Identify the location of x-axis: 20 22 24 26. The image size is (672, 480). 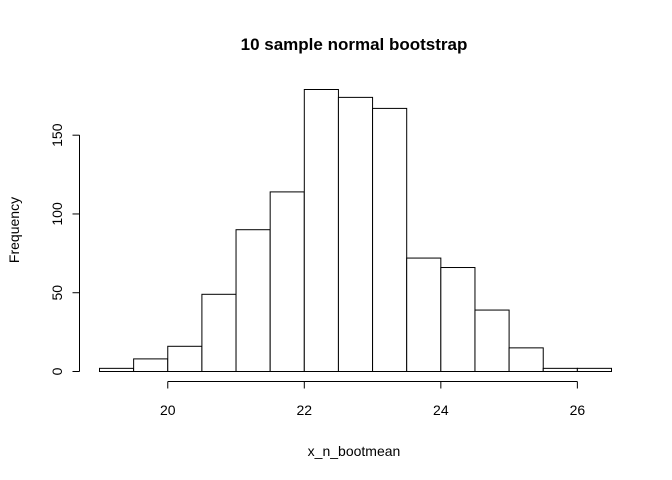
(373, 399).